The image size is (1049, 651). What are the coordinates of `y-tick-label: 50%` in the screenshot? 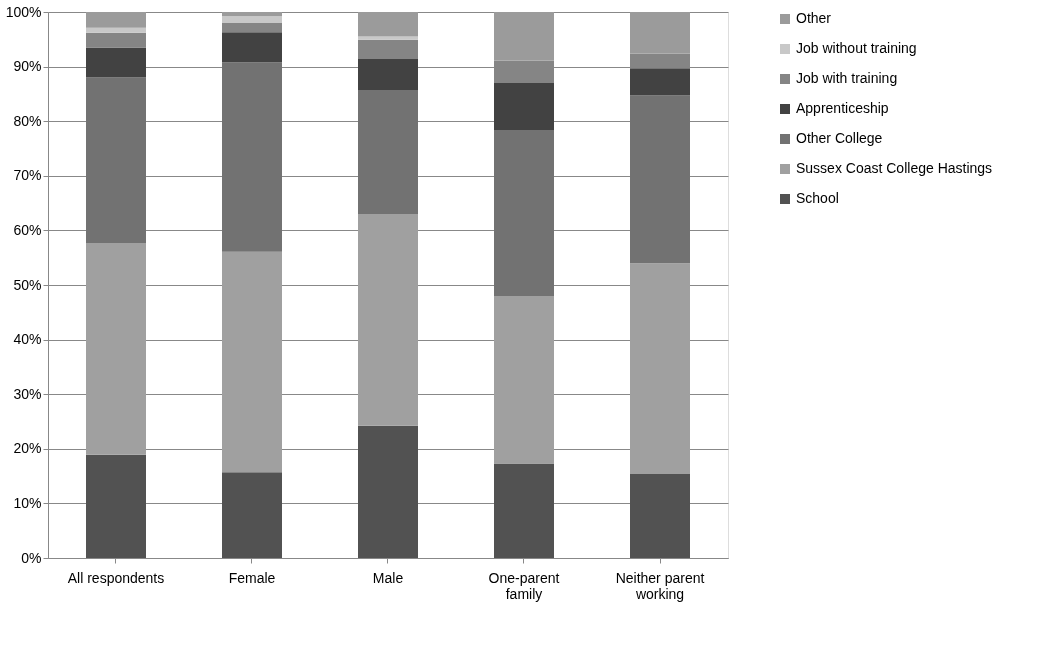 It's located at (27, 284).